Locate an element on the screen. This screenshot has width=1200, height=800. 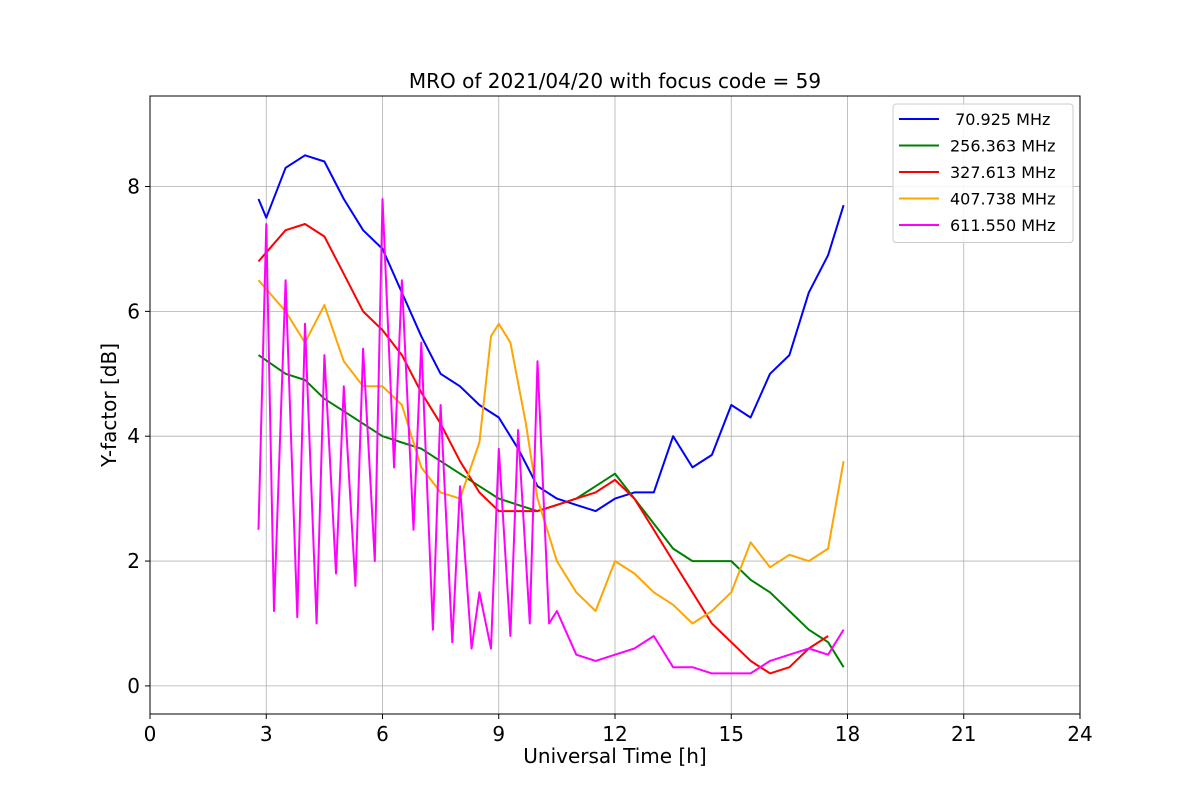
legend-box is located at coordinates (983, 173).